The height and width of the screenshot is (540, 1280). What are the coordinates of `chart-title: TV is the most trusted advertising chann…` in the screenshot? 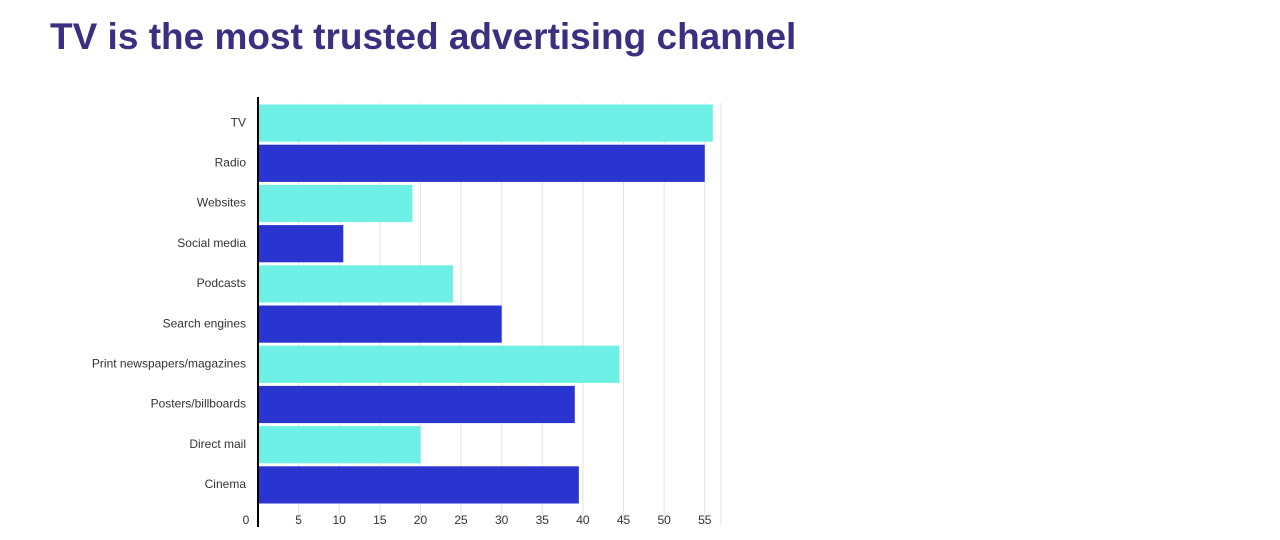 It's located at (423, 36).